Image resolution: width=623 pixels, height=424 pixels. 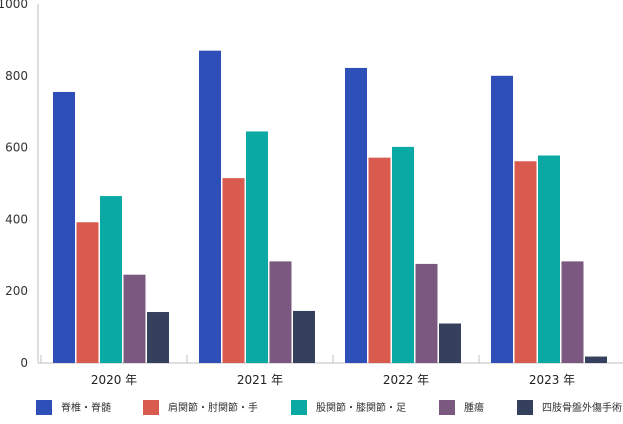 What do you see at coordinates (86, 407) in the screenshot?
I see `legend-label: 脊椎・脊髄` at bounding box center [86, 407].